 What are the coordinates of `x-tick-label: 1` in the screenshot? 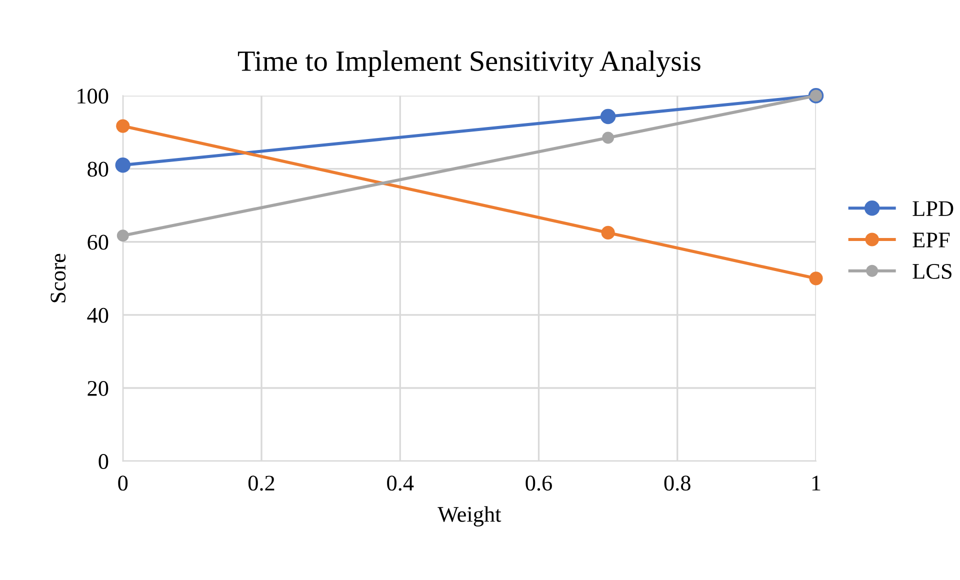 It's located at (816, 483).